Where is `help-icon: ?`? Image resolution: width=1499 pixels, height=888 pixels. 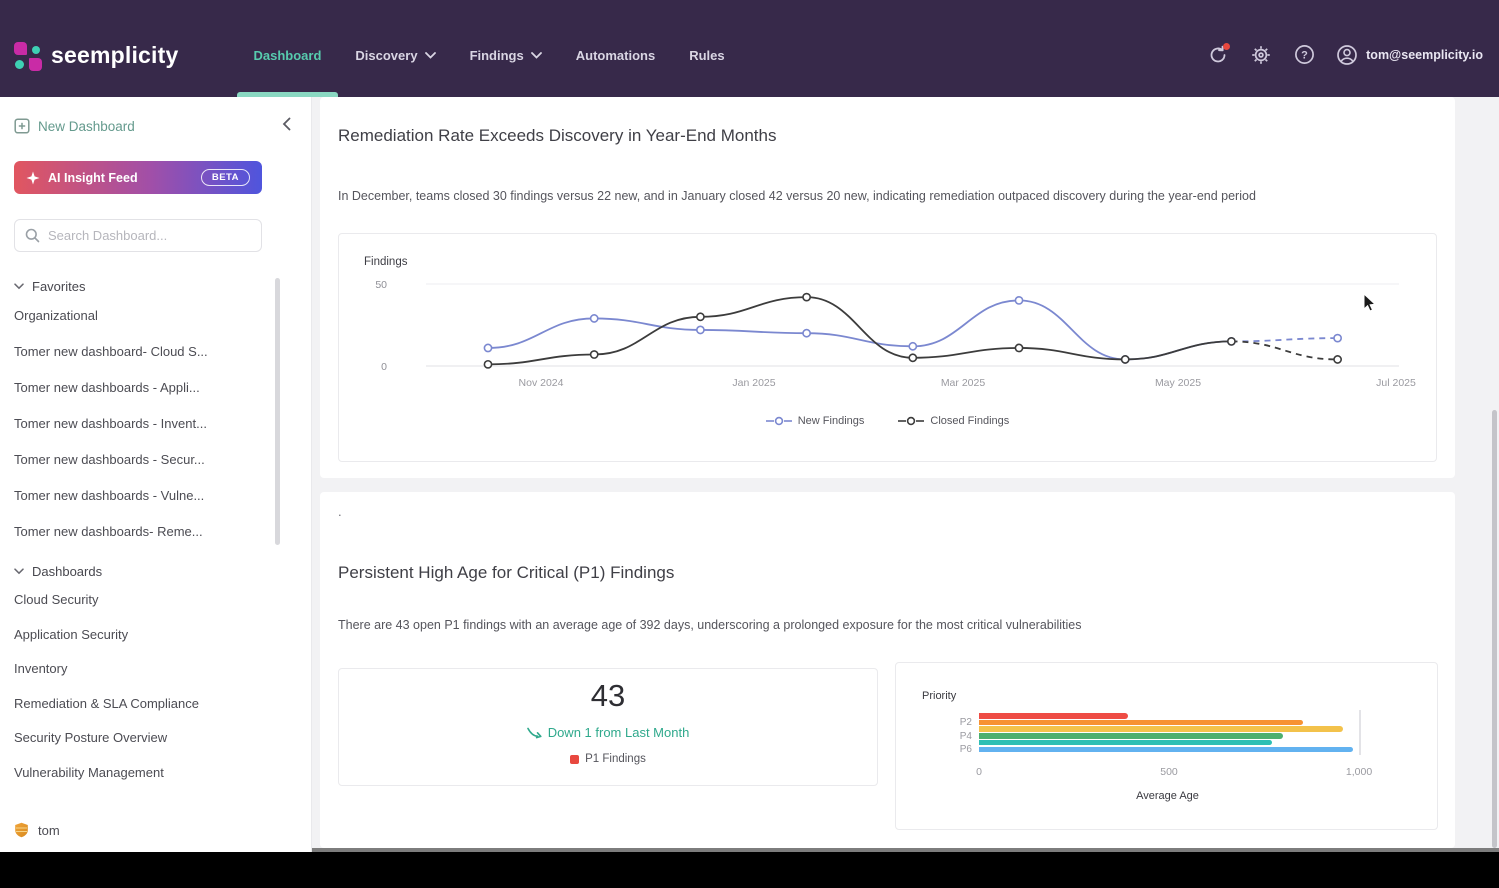 help-icon: ? is located at coordinates (1304, 55).